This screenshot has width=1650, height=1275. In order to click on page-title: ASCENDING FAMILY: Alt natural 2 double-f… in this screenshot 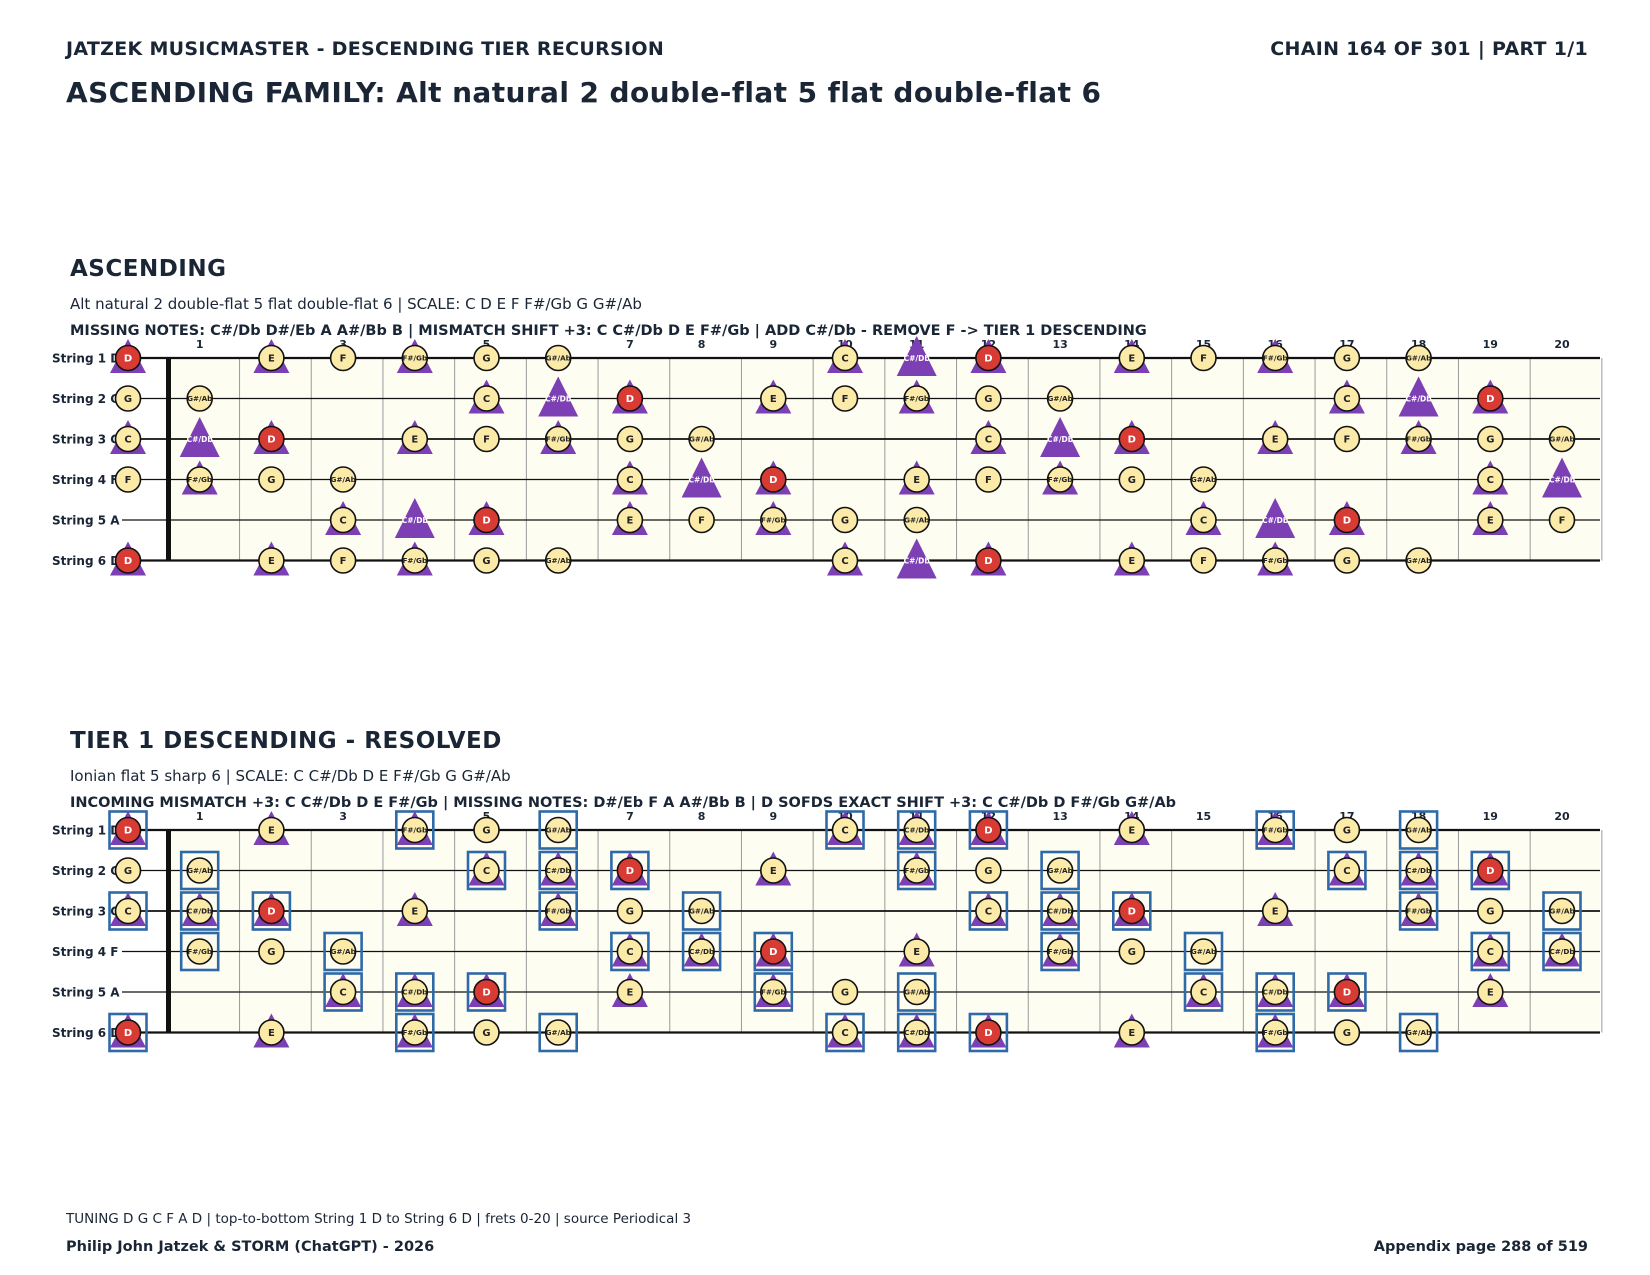, I will do `click(584, 92)`.